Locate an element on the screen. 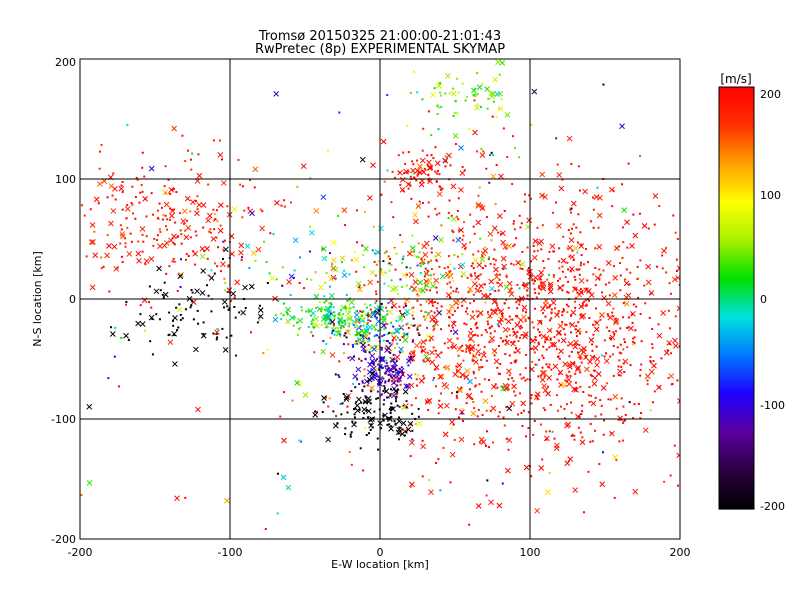 The height and width of the screenshot is (600, 800). x-tick-label: 0 is located at coordinates (380, 552).